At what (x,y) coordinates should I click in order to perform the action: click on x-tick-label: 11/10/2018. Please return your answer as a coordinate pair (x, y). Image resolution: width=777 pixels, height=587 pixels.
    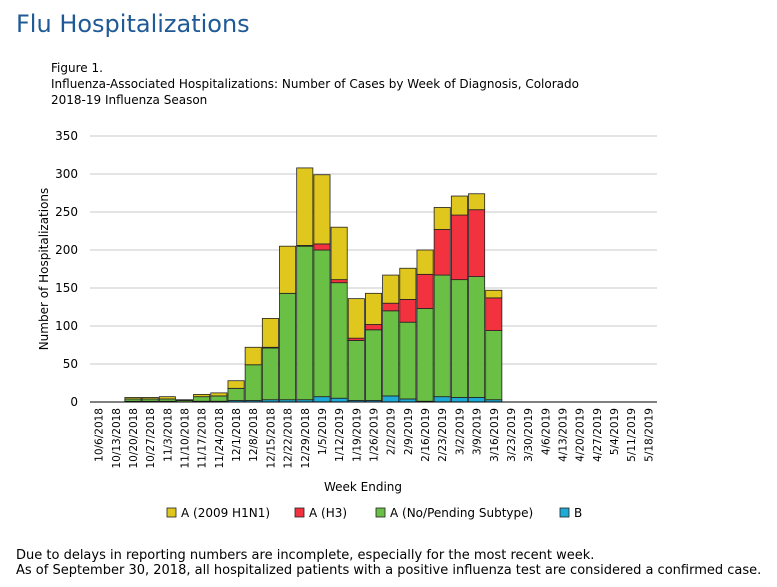
    Looking at the image, I should click on (186, 438).